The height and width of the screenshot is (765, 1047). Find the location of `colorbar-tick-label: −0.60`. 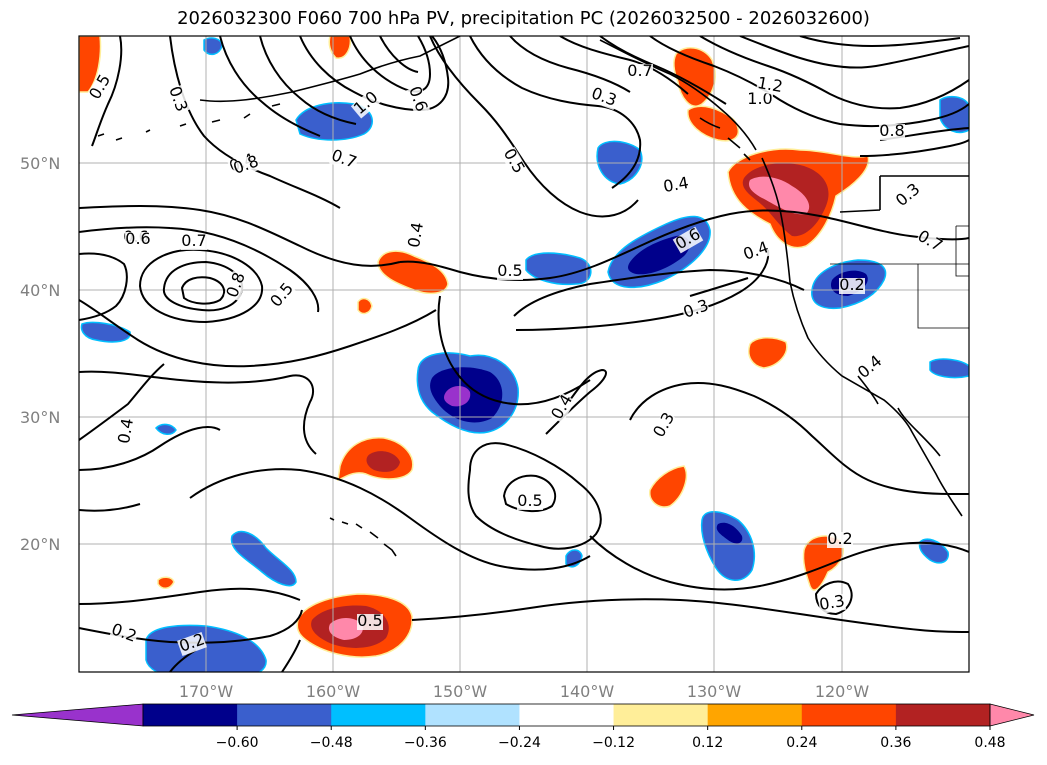

colorbar-tick-label: −0.60 is located at coordinates (237, 743).